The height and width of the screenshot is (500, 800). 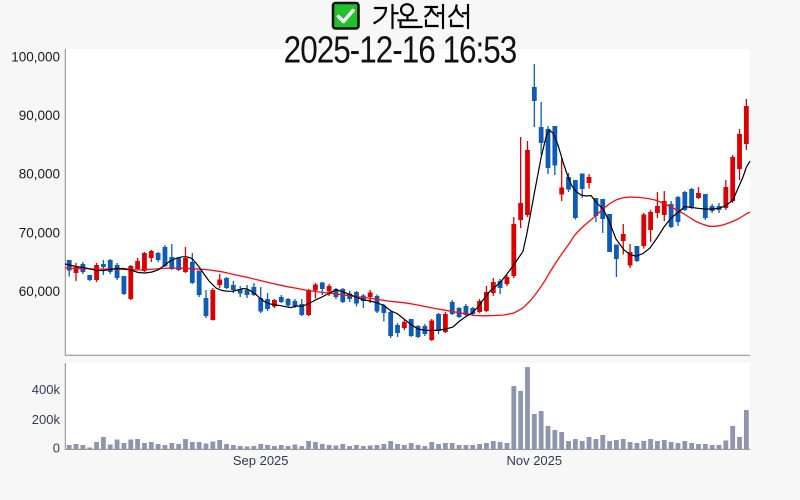 What do you see at coordinates (39, 174) in the screenshot?
I see `svg-text: 80,000` at bounding box center [39, 174].